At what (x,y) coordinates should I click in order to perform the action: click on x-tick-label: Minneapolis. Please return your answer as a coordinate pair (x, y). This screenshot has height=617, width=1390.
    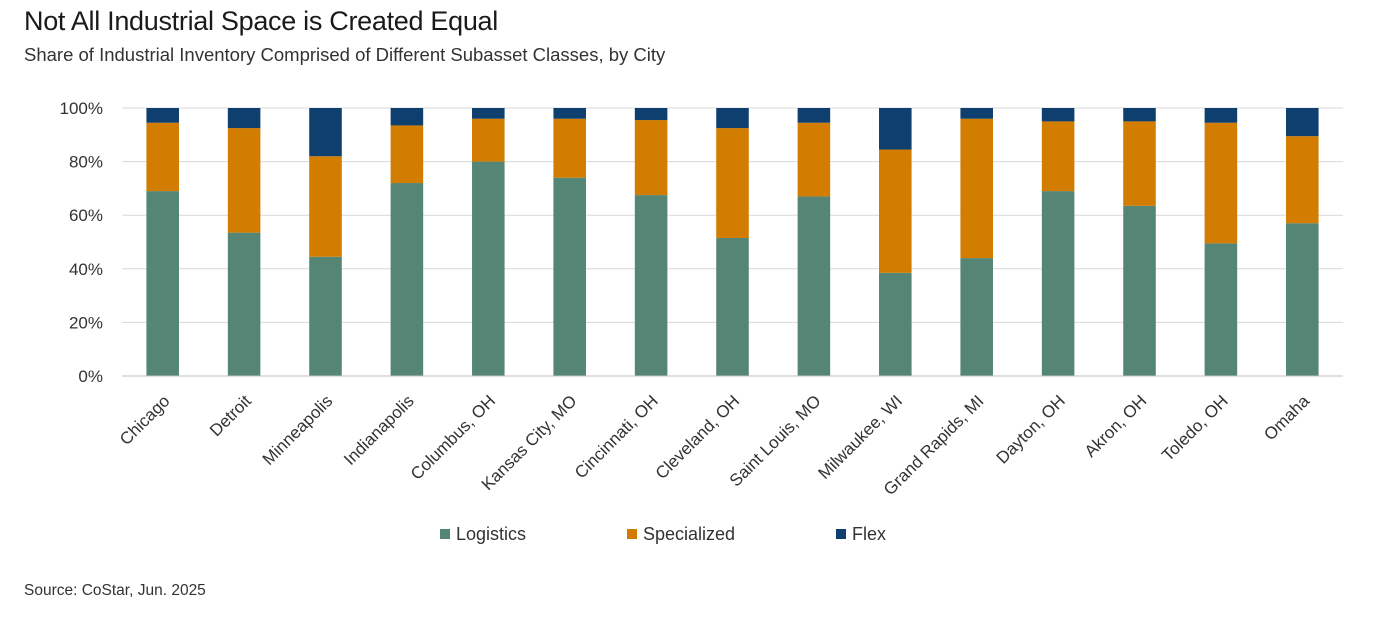
    Looking at the image, I should click on (298, 430).